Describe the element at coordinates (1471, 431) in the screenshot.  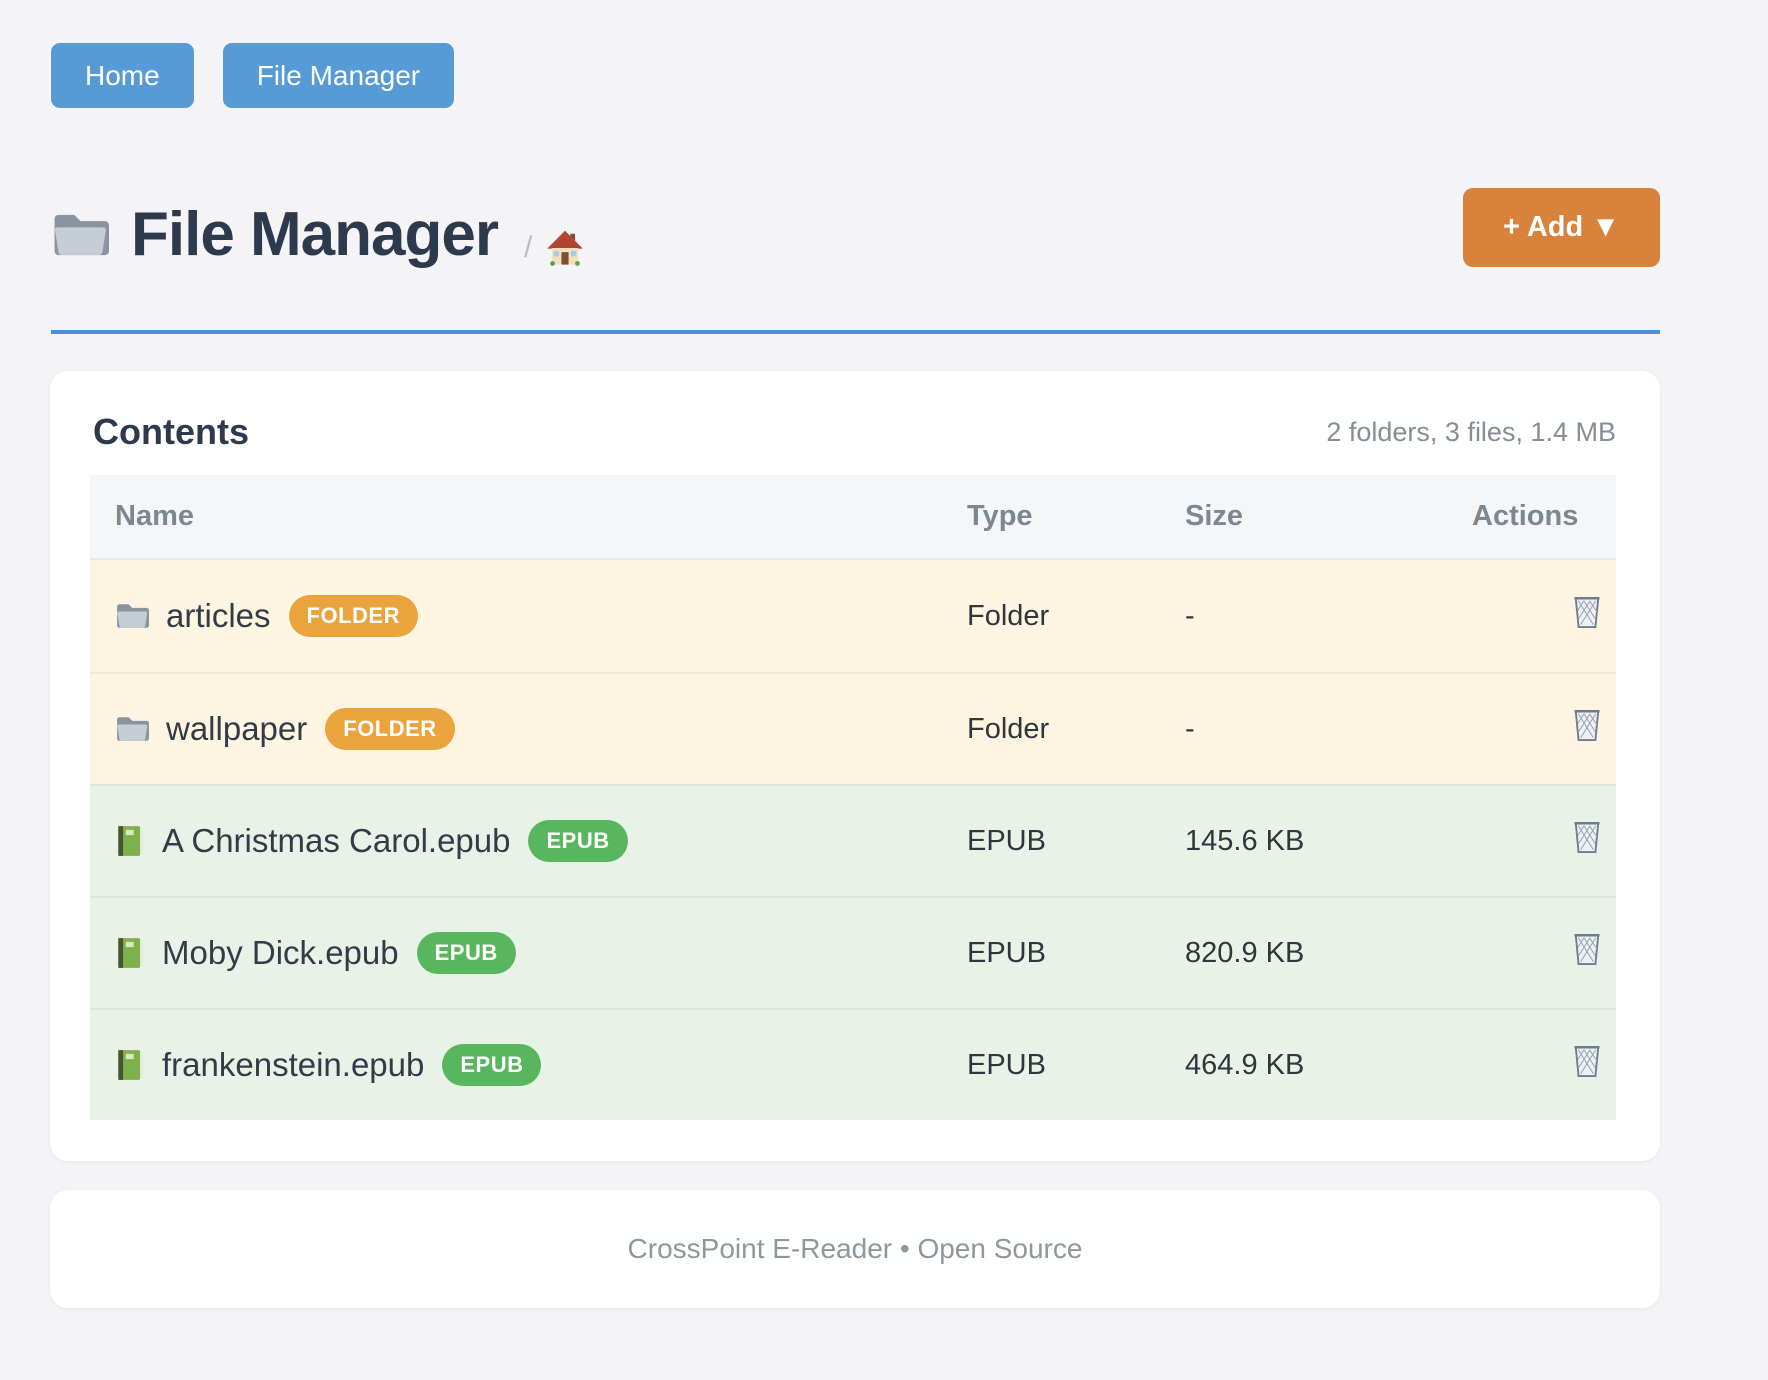
I see `contents-summary: 2 folders, 3 files, 1.4 MB` at that location.